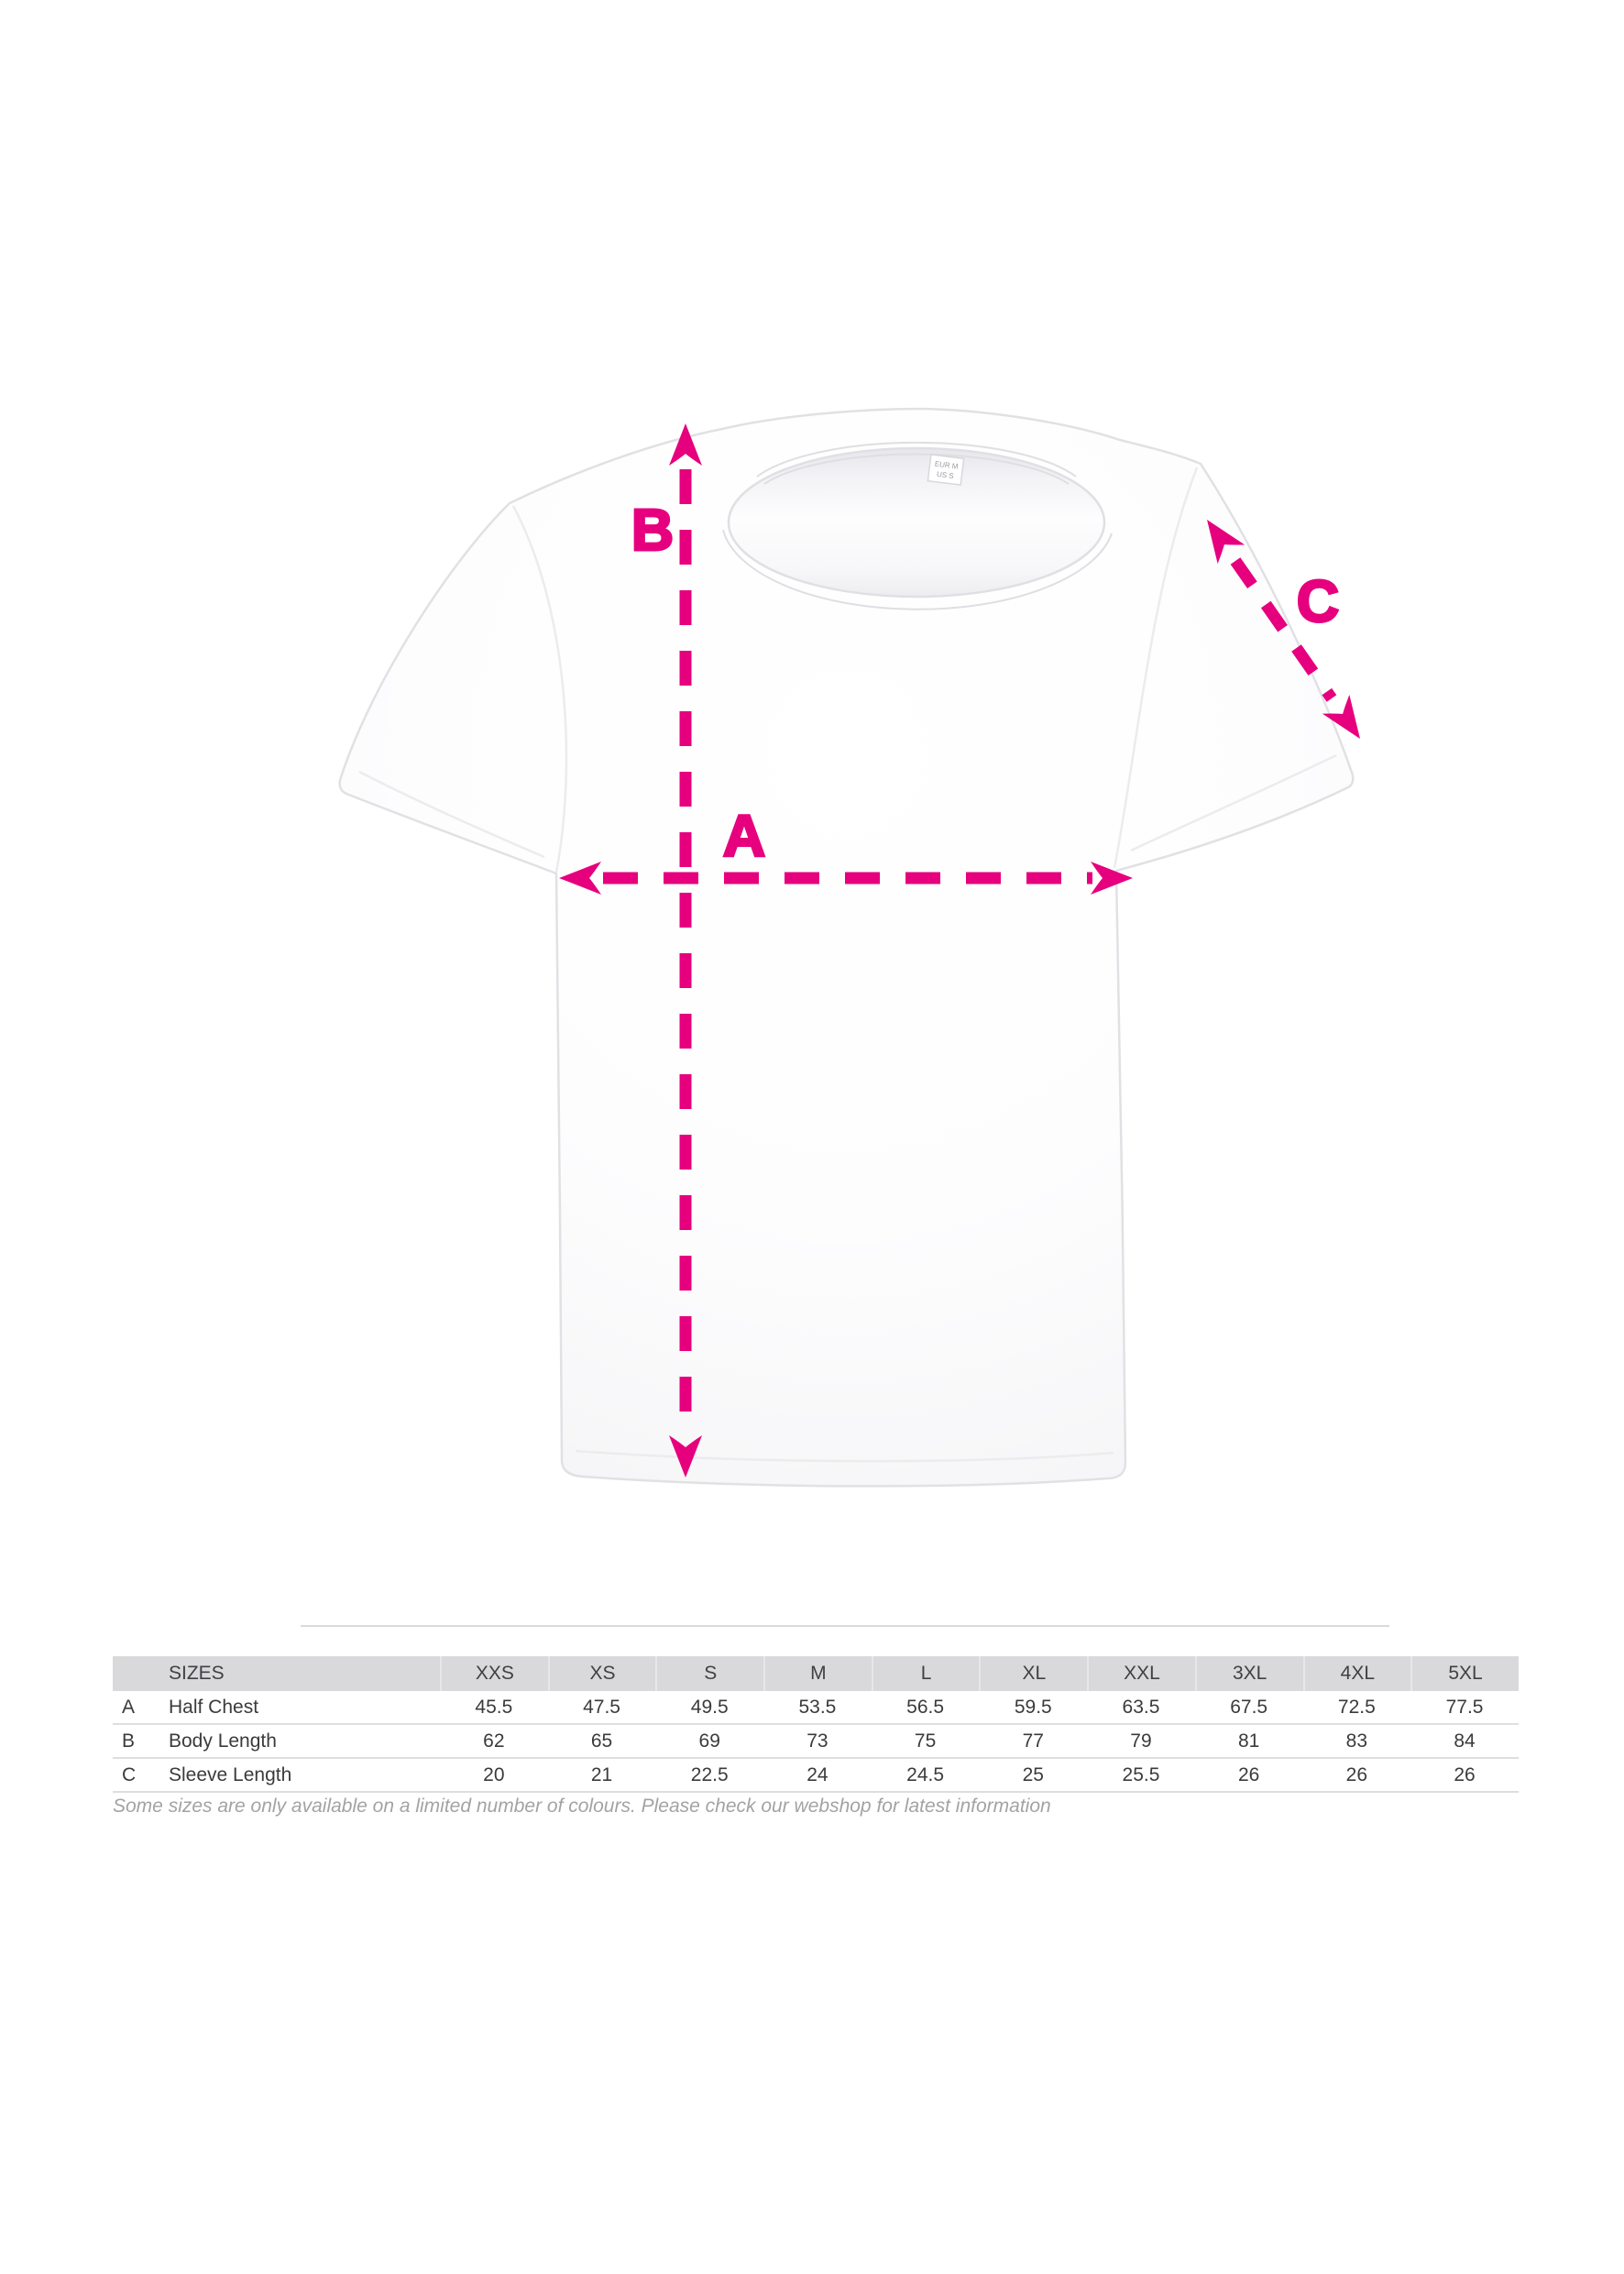 Image resolution: width=1624 pixels, height=2274 pixels. Describe the element at coordinates (494, 1707) in the screenshot. I see `value-cell: 45.5` at that location.